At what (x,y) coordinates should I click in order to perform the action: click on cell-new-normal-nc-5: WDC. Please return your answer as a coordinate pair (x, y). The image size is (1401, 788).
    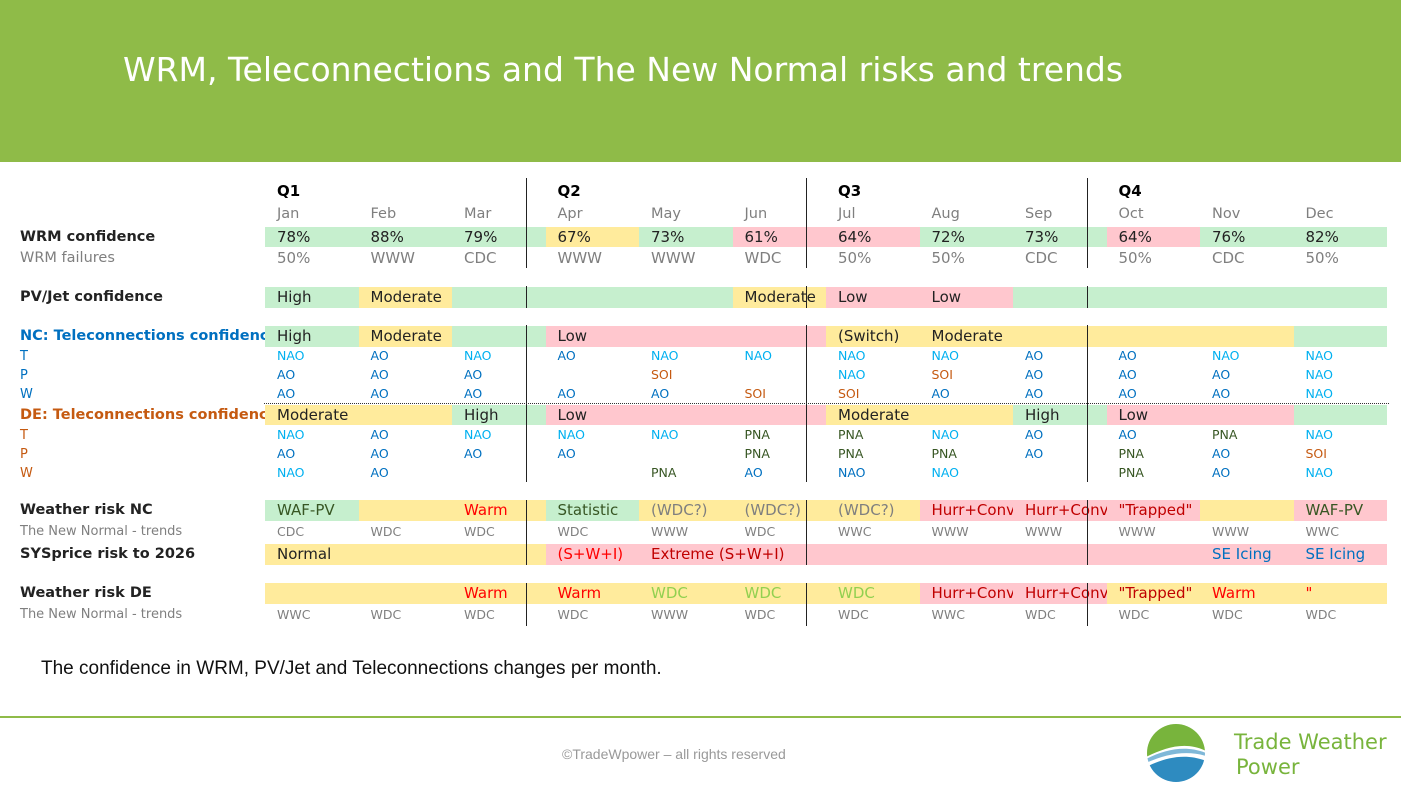
    Looking at the image, I should click on (760, 531).